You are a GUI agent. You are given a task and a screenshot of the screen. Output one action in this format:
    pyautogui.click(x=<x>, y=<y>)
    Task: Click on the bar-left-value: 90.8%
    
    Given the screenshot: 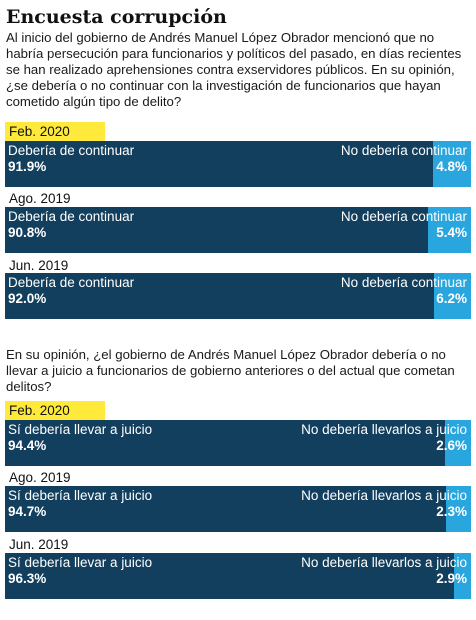 What is the action you would take?
    pyautogui.click(x=27, y=232)
    